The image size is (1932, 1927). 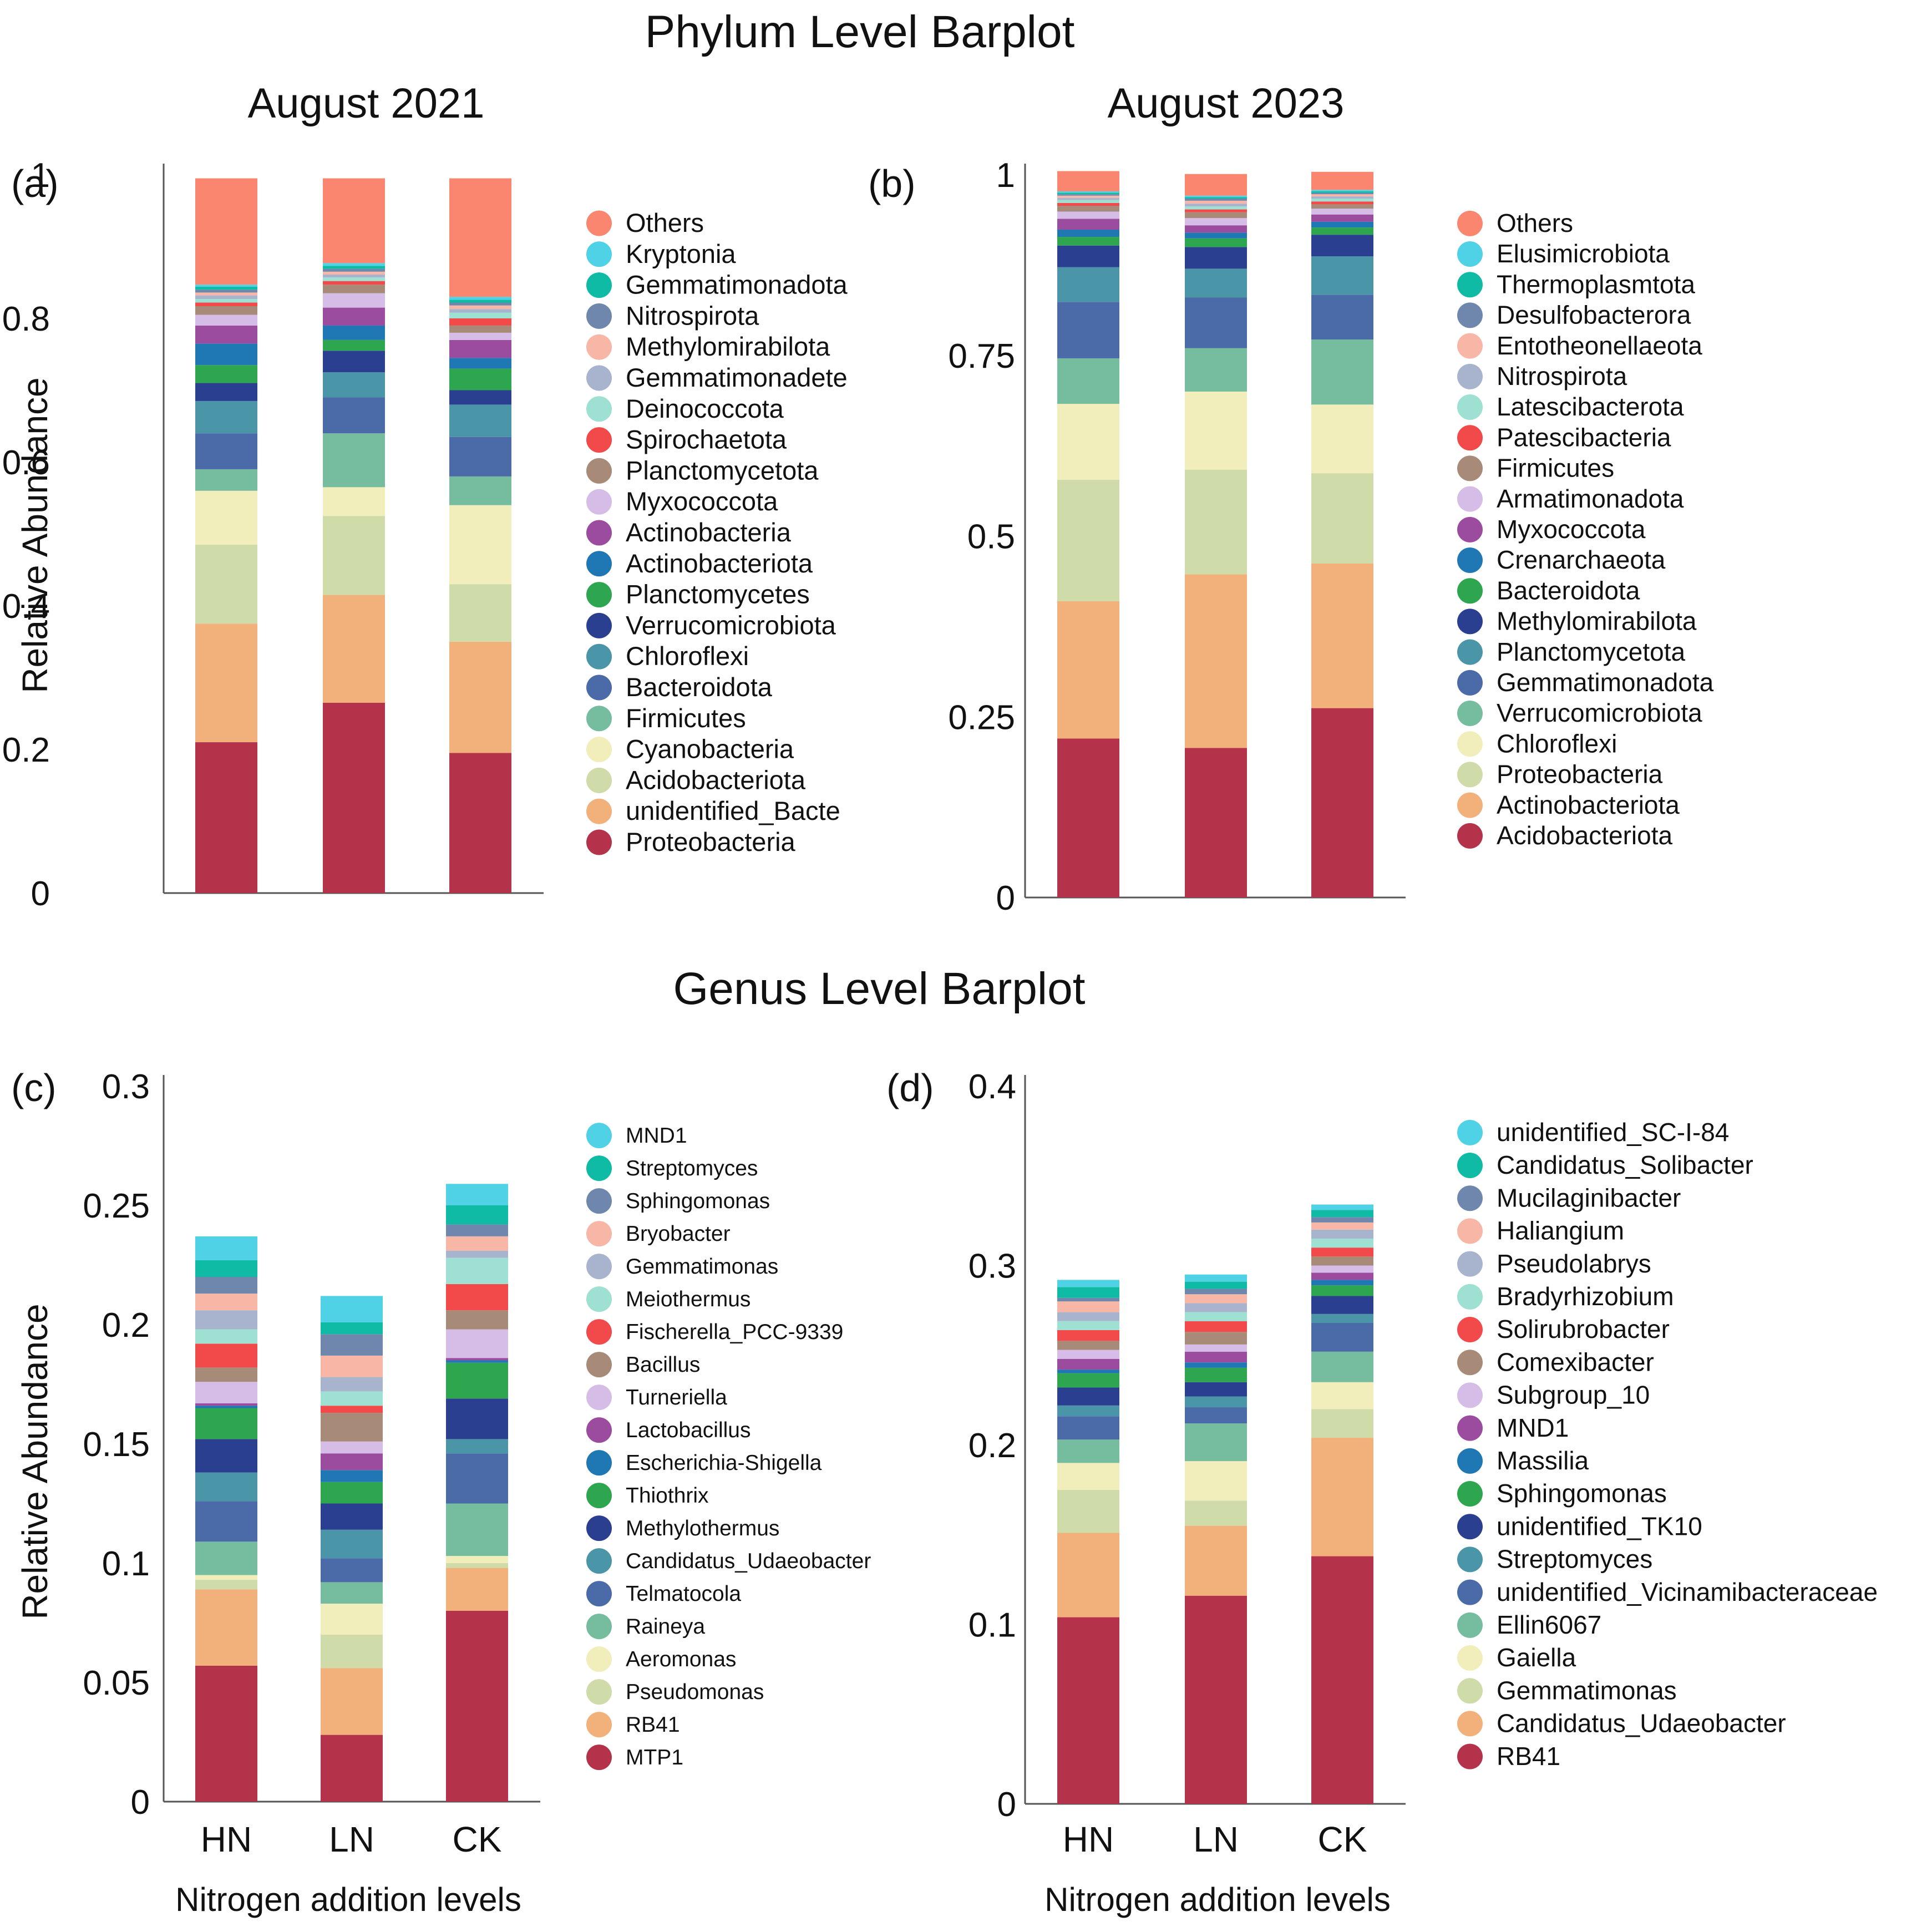 I want to click on y-tick-label: 0.1, so click(x=126, y=1564).